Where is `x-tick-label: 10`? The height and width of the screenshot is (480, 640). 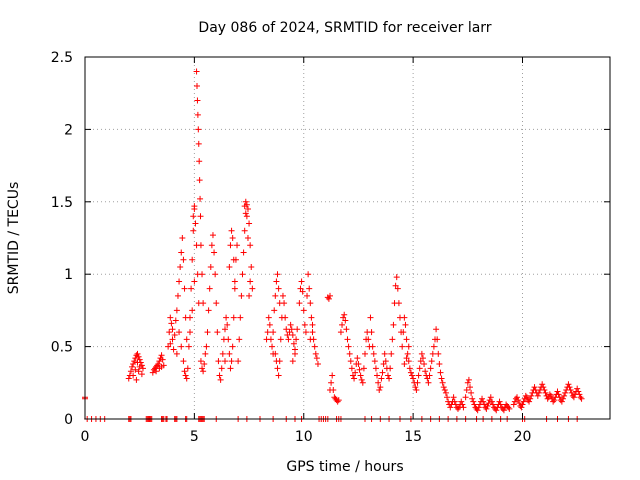 x-tick-label: 10 is located at coordinates (304, 437).